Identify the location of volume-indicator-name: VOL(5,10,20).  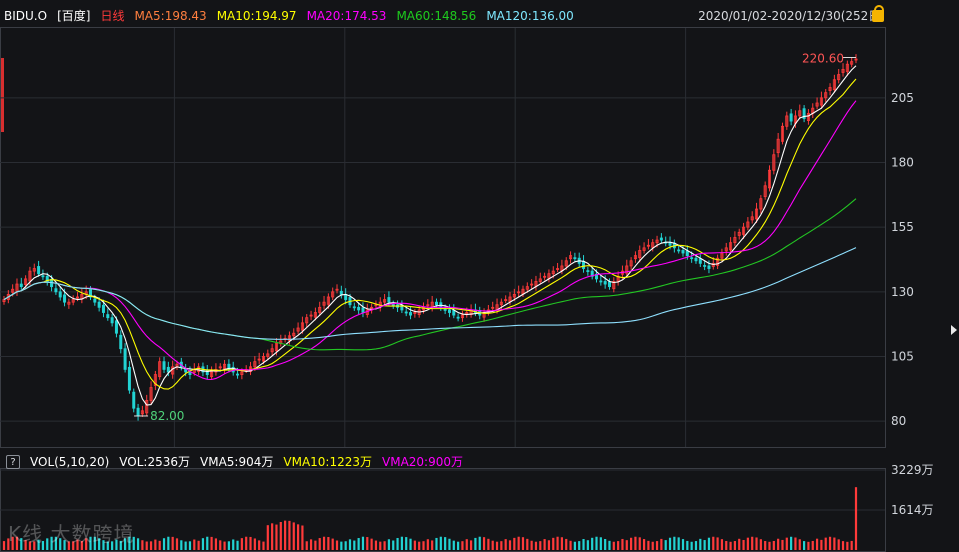
(70, 462).